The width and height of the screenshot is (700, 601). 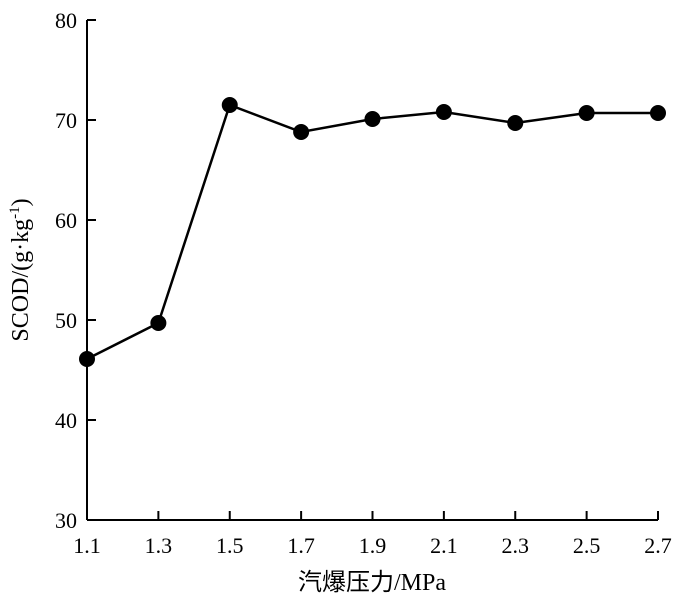 I want to click on y-axis-title-close: ), so click(x=21, y=202).